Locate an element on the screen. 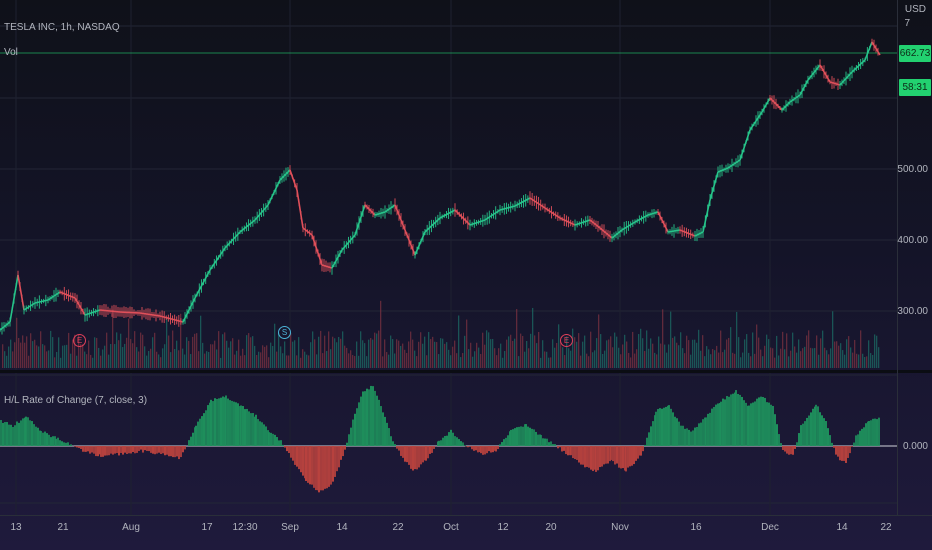  symbol-legend: TESLA INC, 1h, NASDAQ is located at coordinates (62, 27).